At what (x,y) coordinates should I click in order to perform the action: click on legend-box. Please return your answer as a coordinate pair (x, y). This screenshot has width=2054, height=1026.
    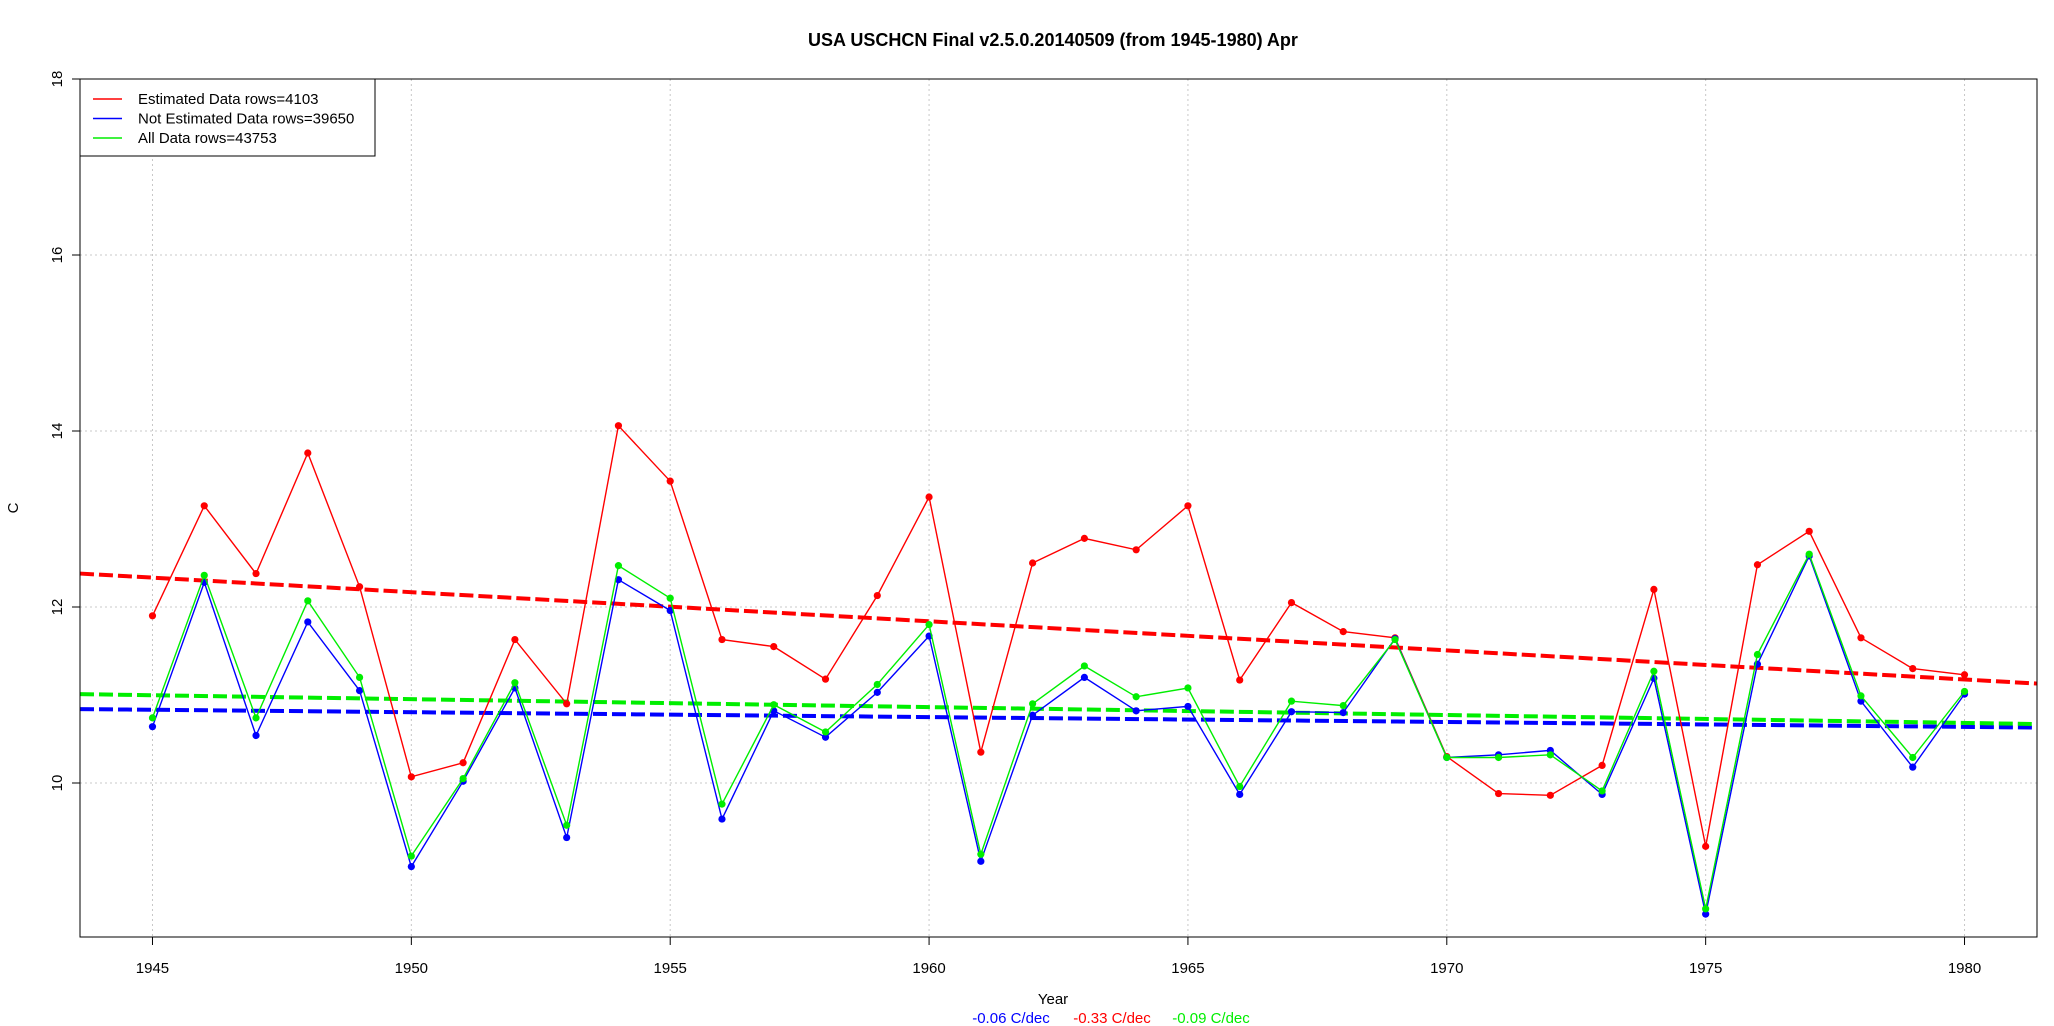
    Looking at the image, I should click on (227, 117).